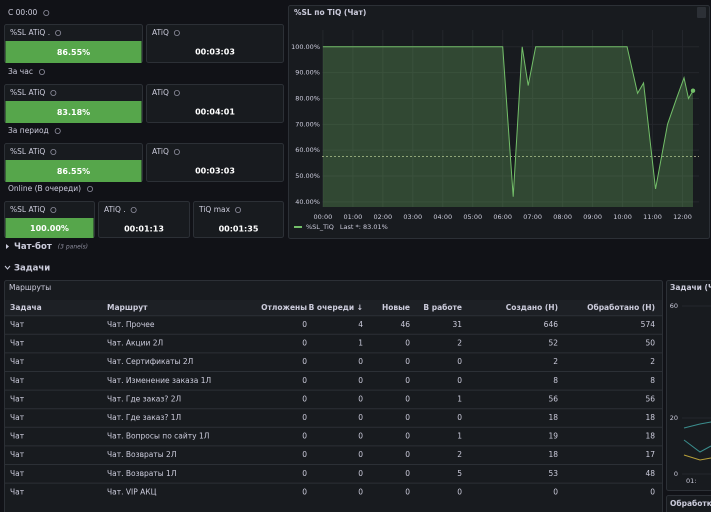 The image size is (711, 512). I want to click on side-panel, so click(688, 385).